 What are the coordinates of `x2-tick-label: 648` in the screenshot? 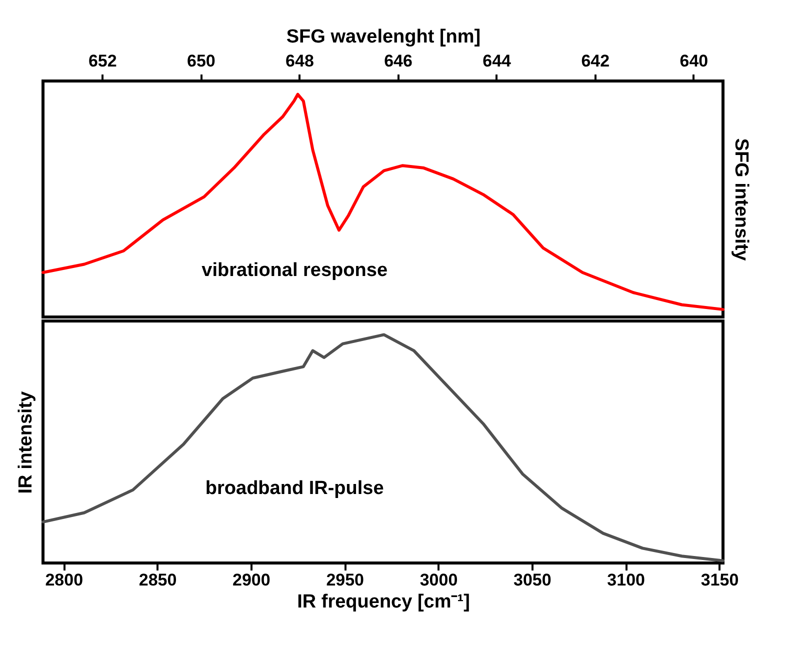 It's located at (300, 61).